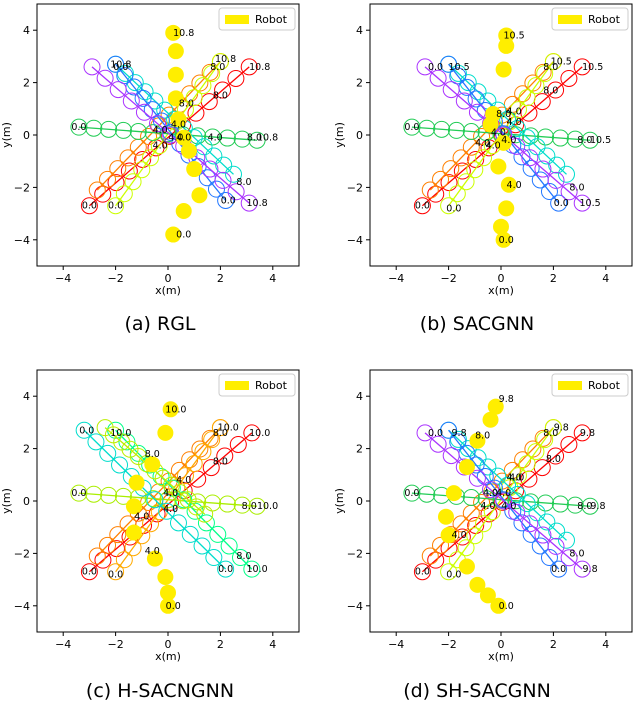 Image resolution: width=634 pixels, height=707 pixels. What do you see at coordinates (152, 551) in the screenshot?
I see `robot-time-label: 4.0` at bounding box center [152, 551].